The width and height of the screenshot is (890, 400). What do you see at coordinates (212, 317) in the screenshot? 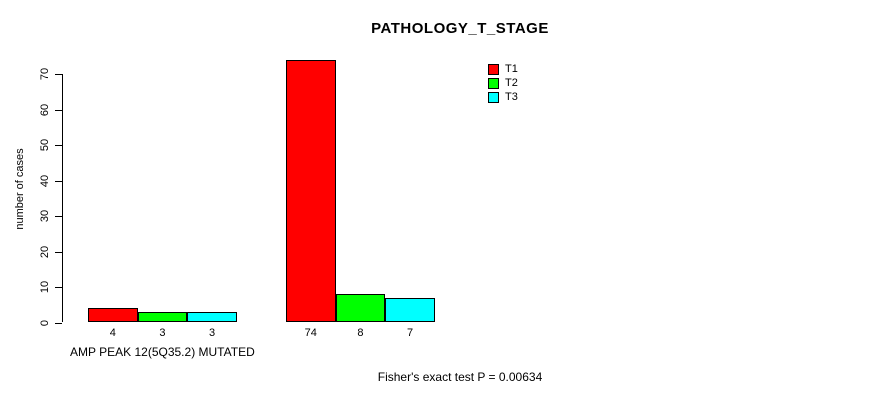
I see `bar-t3-group1` at bounding box center [212, 317].